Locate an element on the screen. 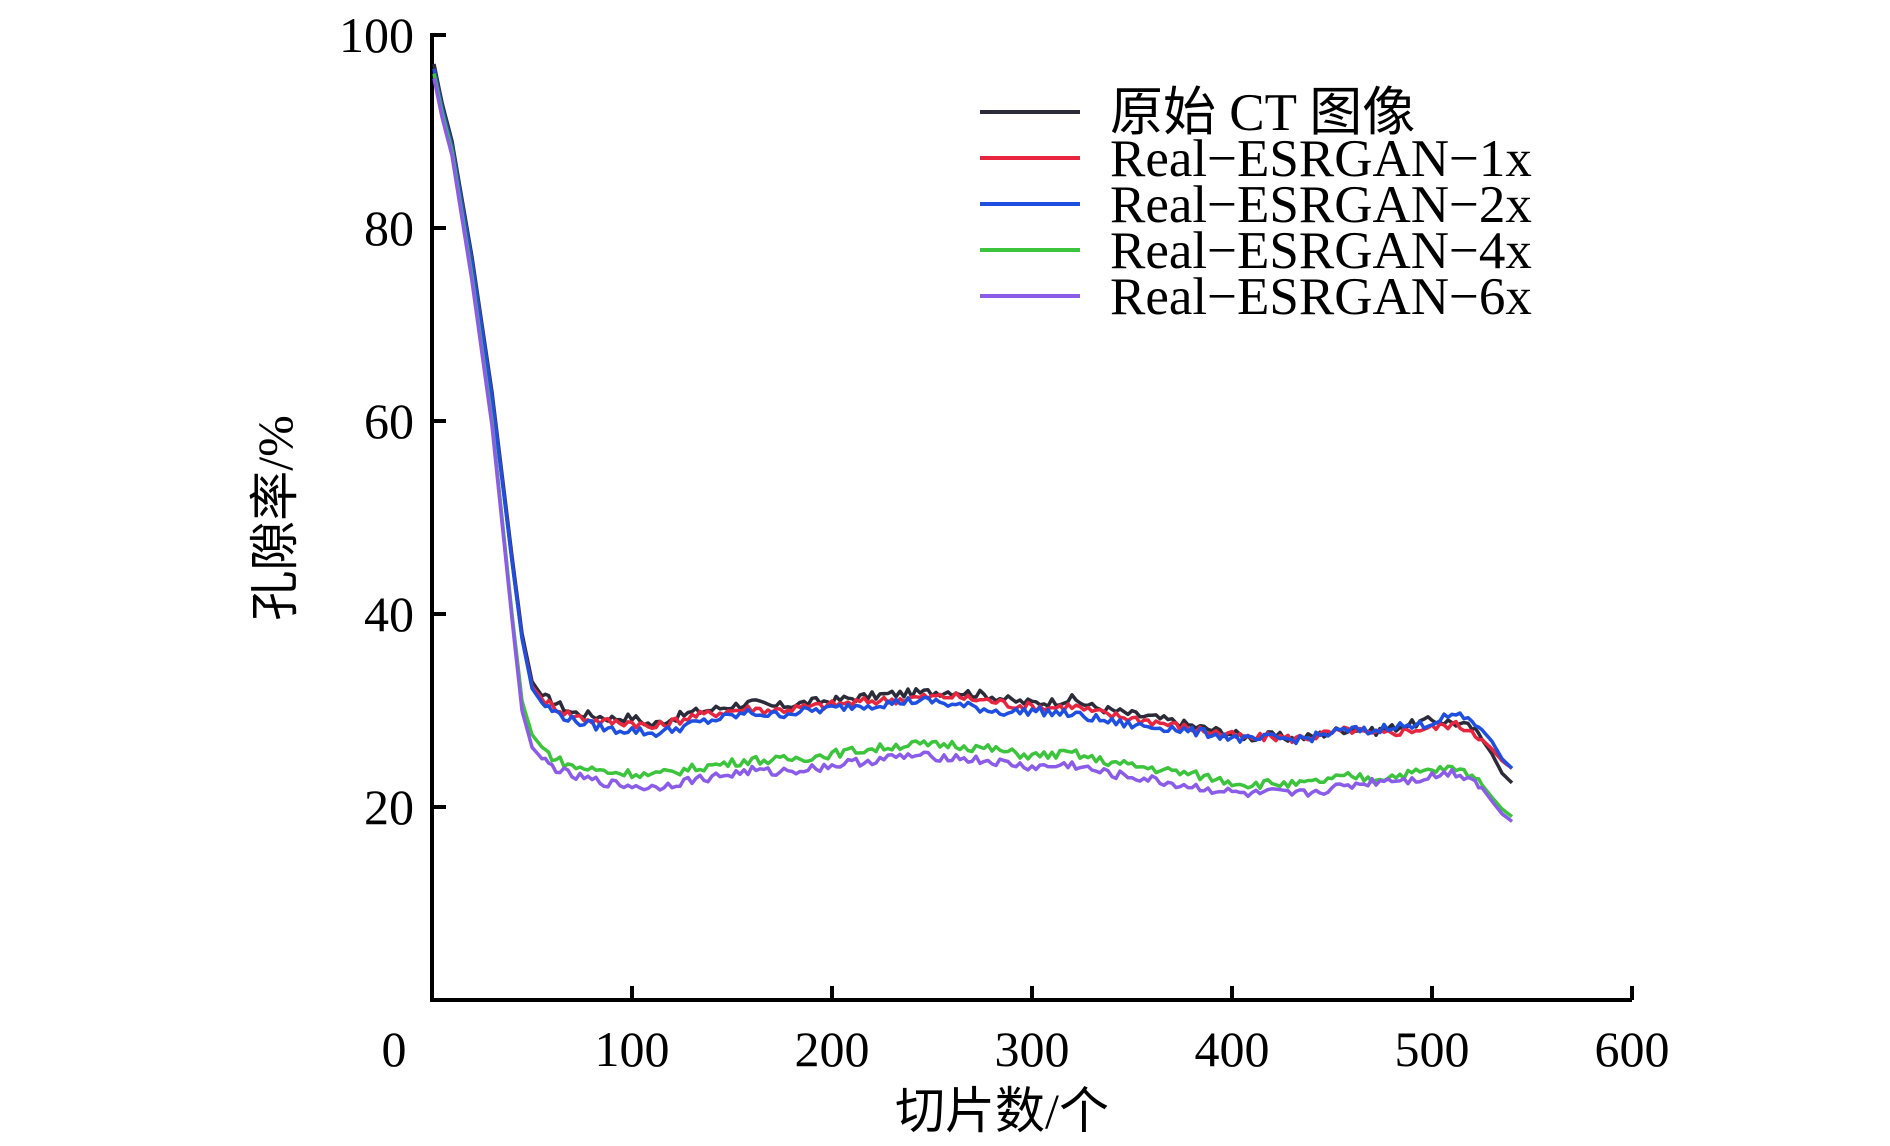  legend-label: Real−ESRGAN−4x is located at coordinates (1321, 251).